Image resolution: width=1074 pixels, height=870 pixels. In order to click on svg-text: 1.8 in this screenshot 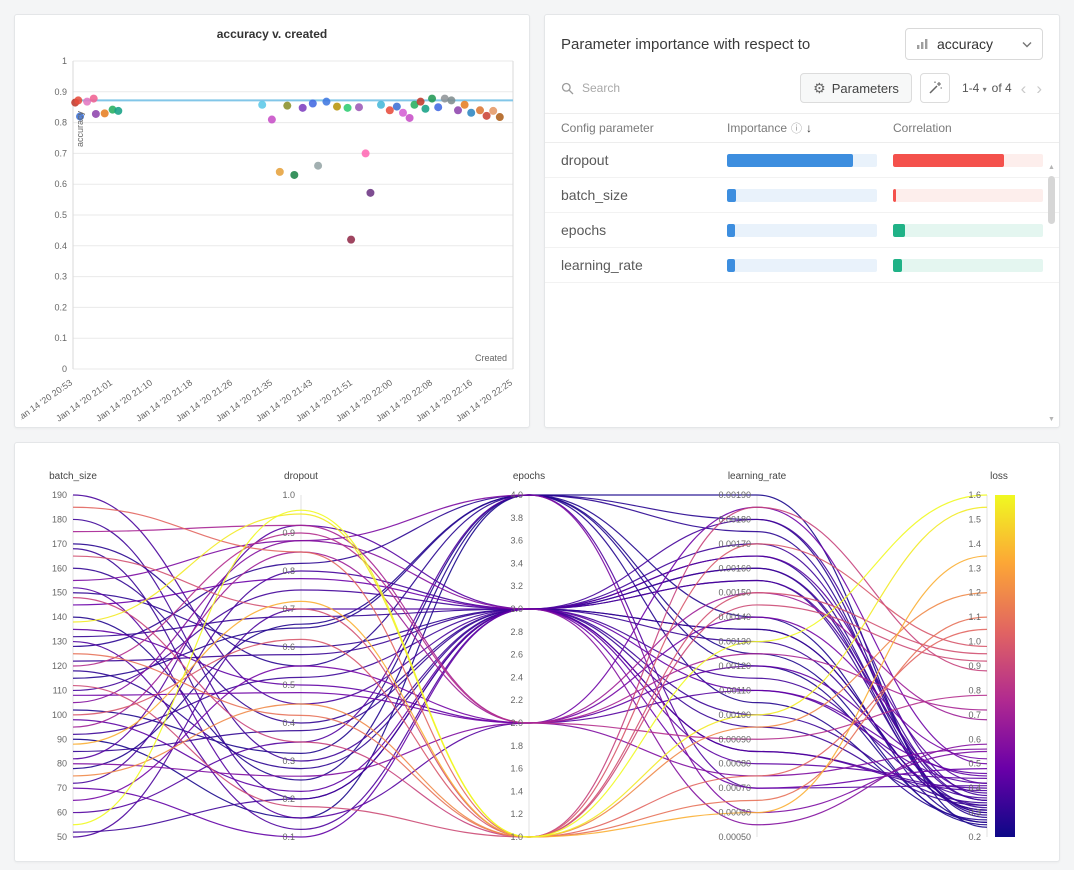, I will do `click(516, 746)`.